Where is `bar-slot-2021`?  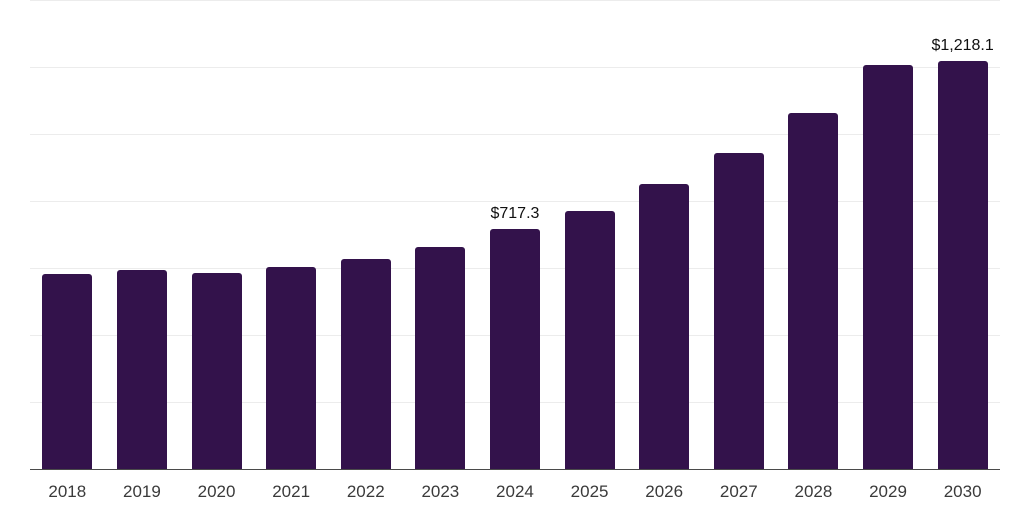 bar-slot-2021 is located at coordinates (291, 234).